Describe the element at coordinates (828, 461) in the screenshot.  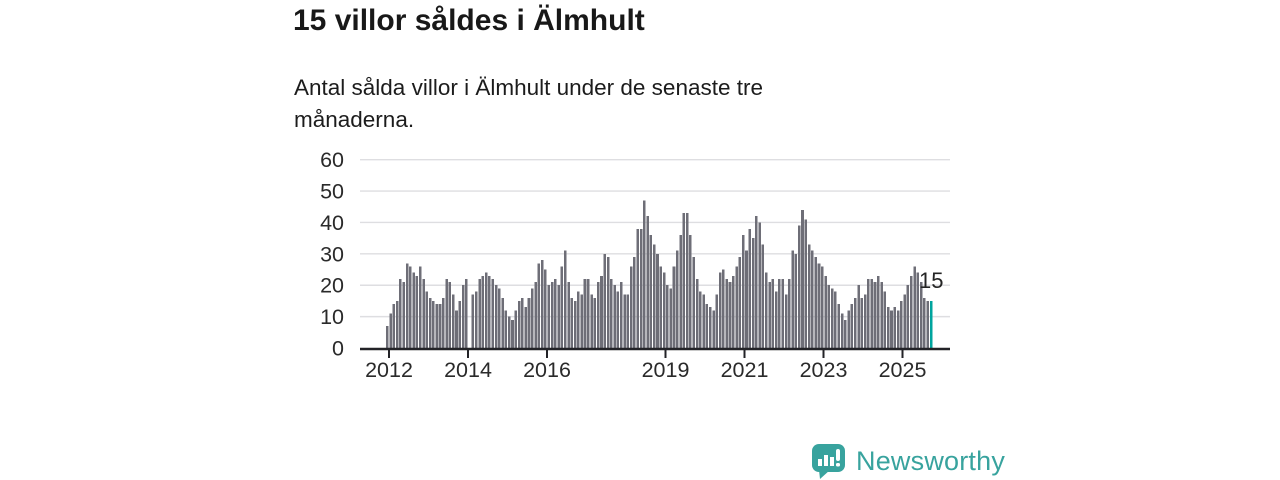
I see `bar-chart-speech-bubble-icon` at that location.